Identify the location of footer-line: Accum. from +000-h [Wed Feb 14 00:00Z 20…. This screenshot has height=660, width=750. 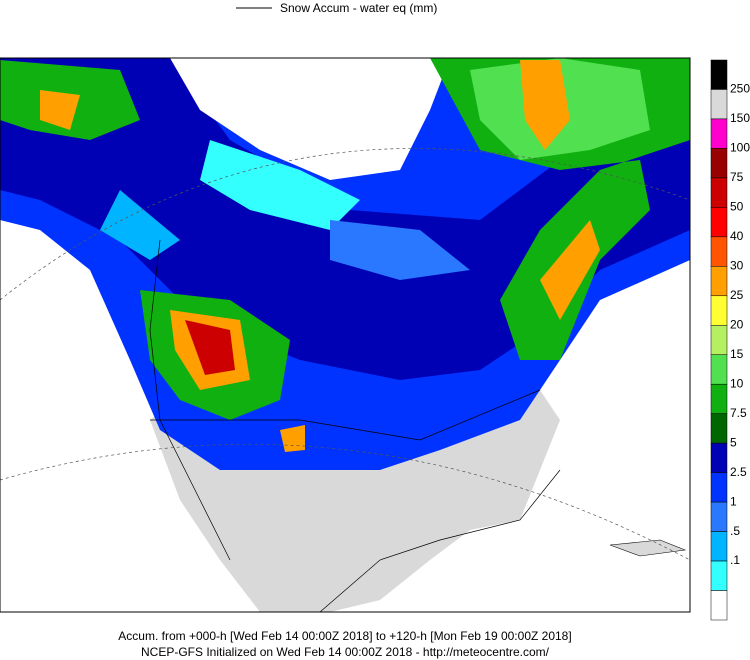
(344, 636).